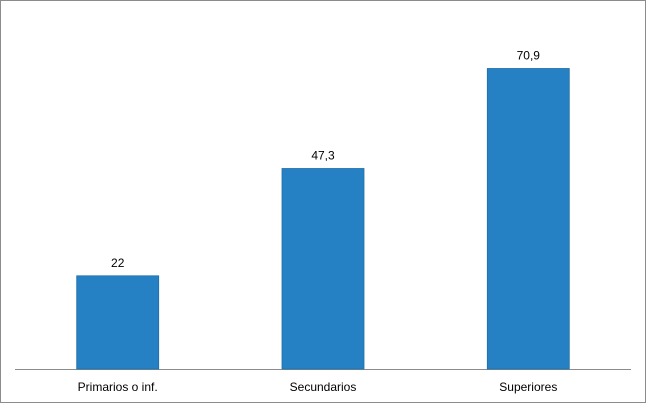 This screenshot has height=404, width=646. I want to click on x-tick-label-2: Superiores, so click(528, 387).